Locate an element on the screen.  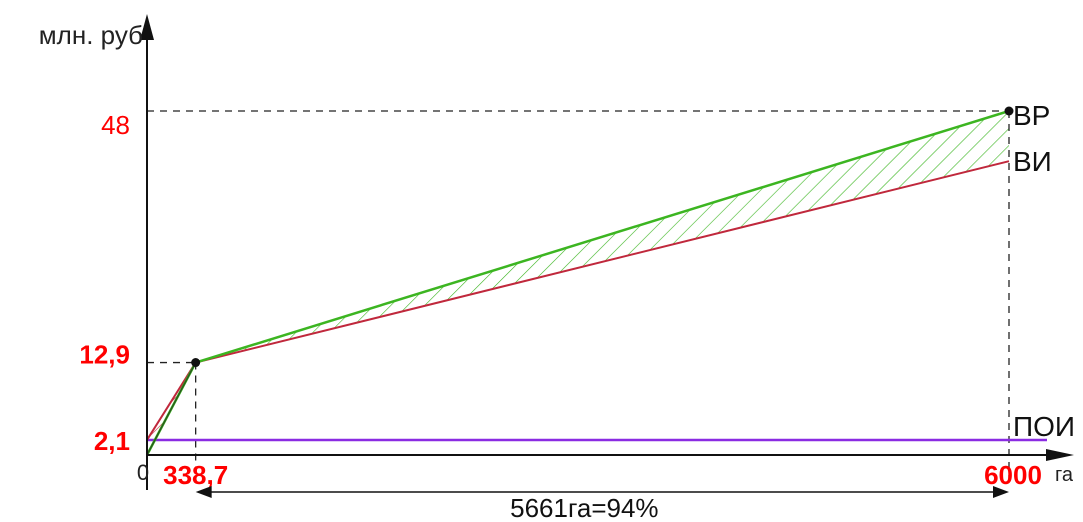
series-label: ПОИ is located at coordinates (1044, 426).